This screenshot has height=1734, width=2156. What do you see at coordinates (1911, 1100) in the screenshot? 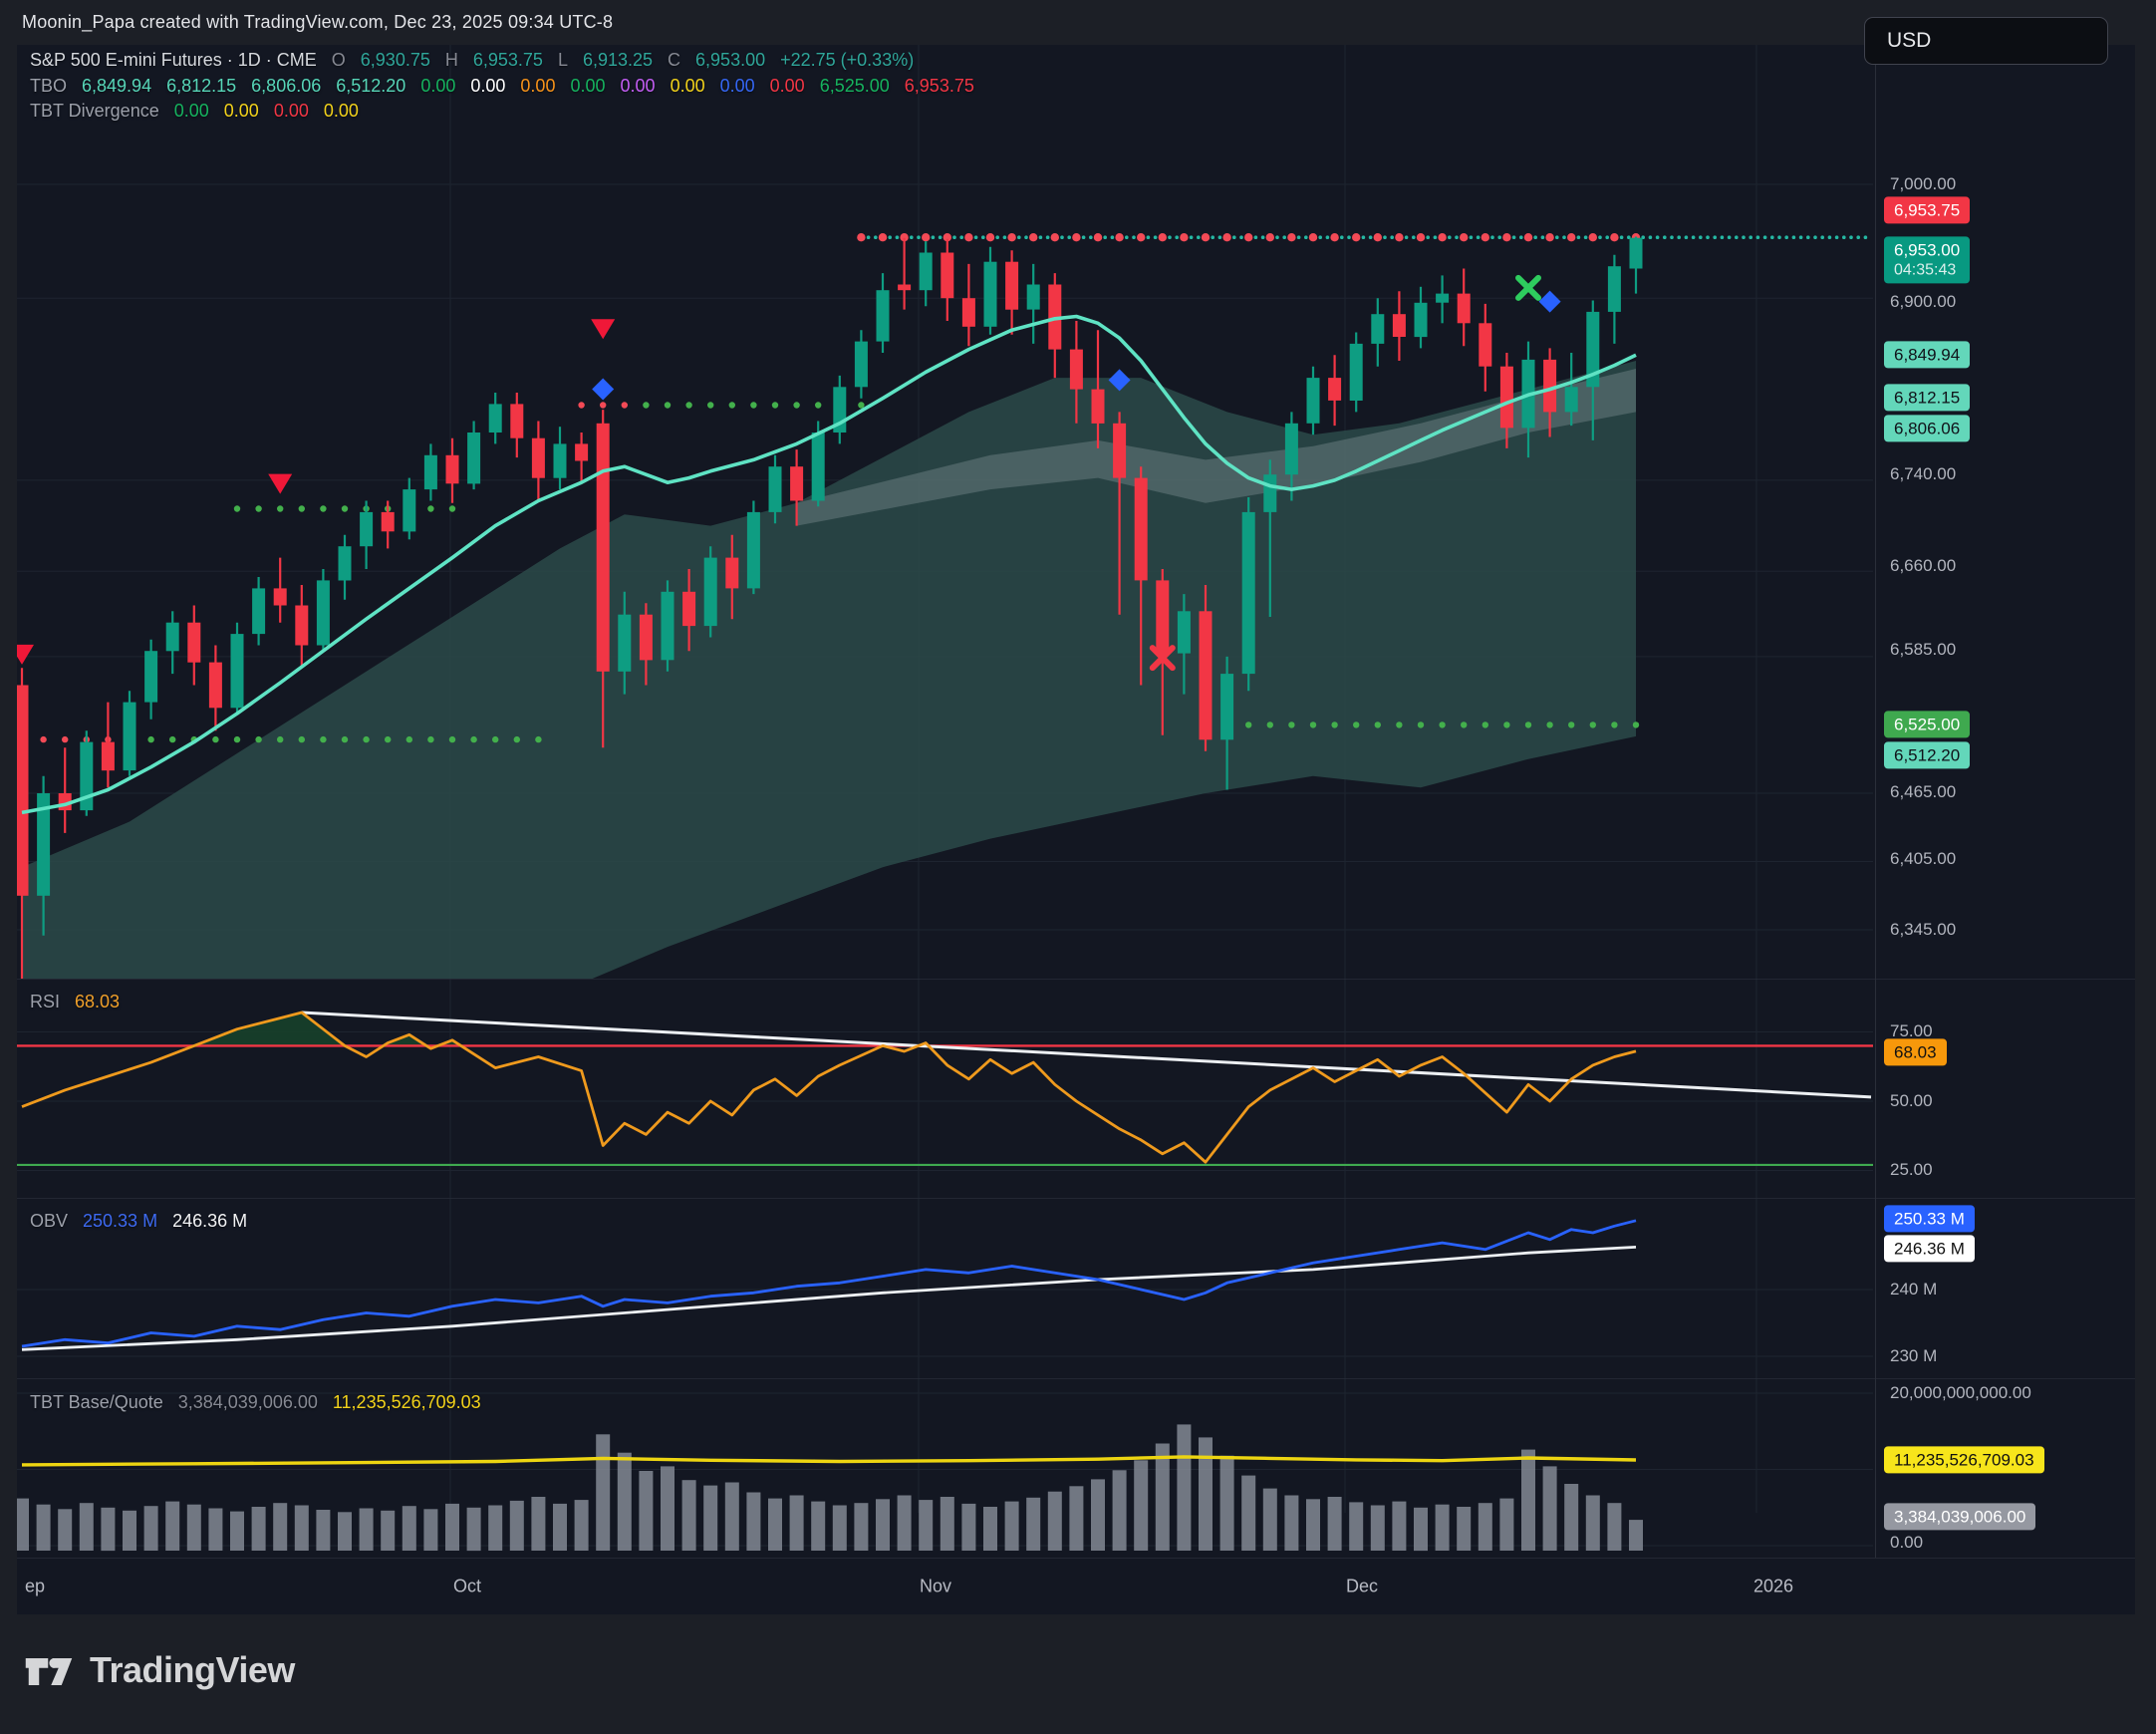
I see `axis-label: 50.00` at bounding box center [1911, 1100].